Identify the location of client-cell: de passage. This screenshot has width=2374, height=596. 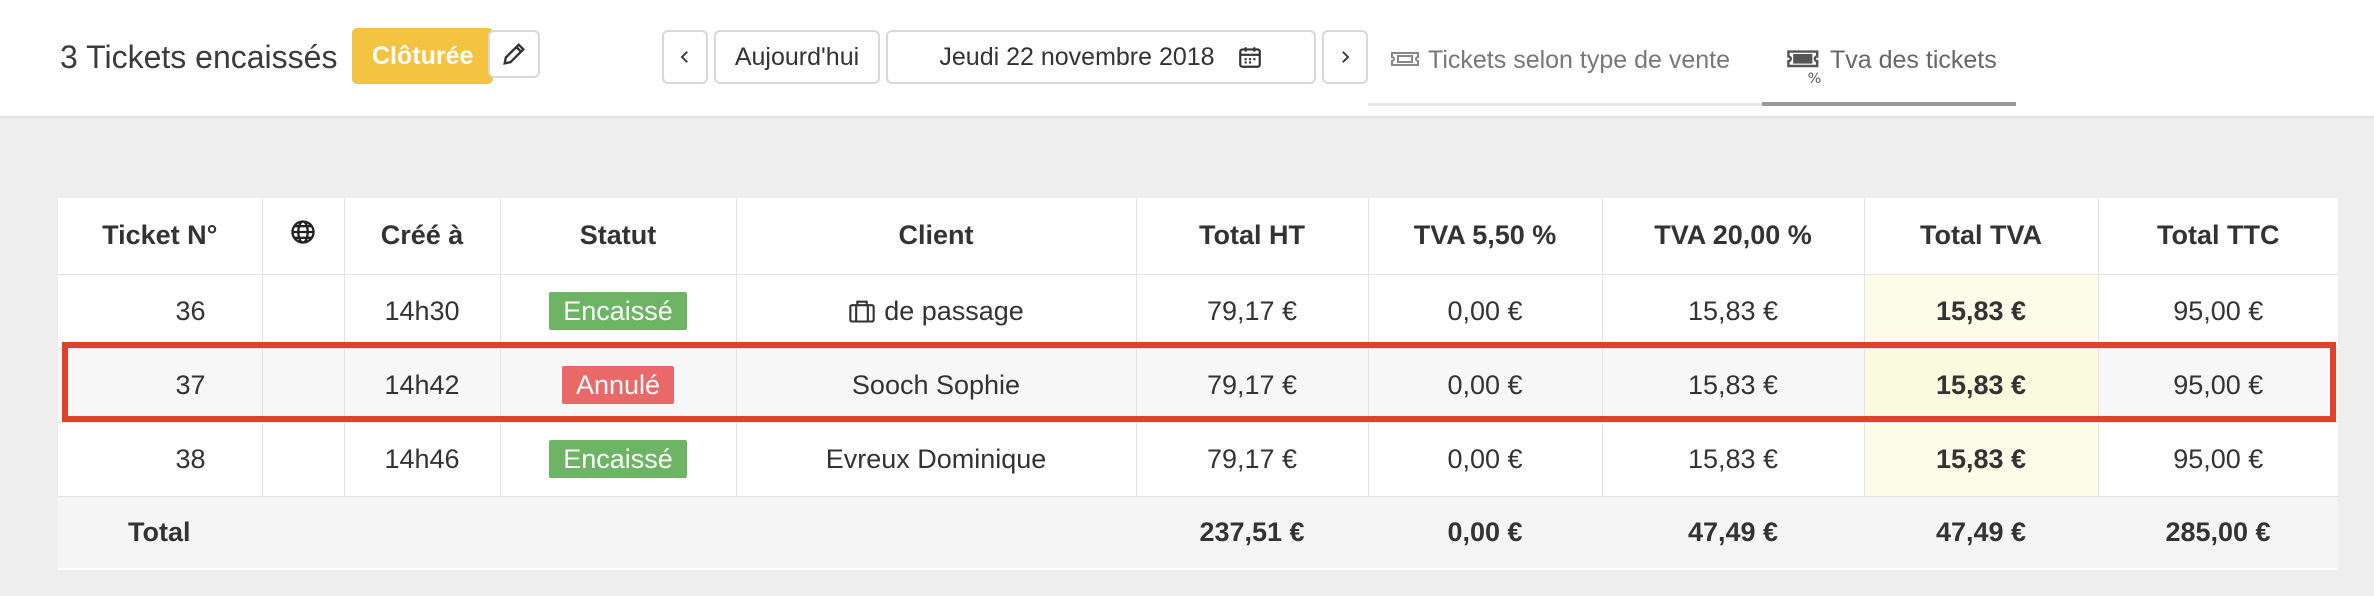
(936, 311).